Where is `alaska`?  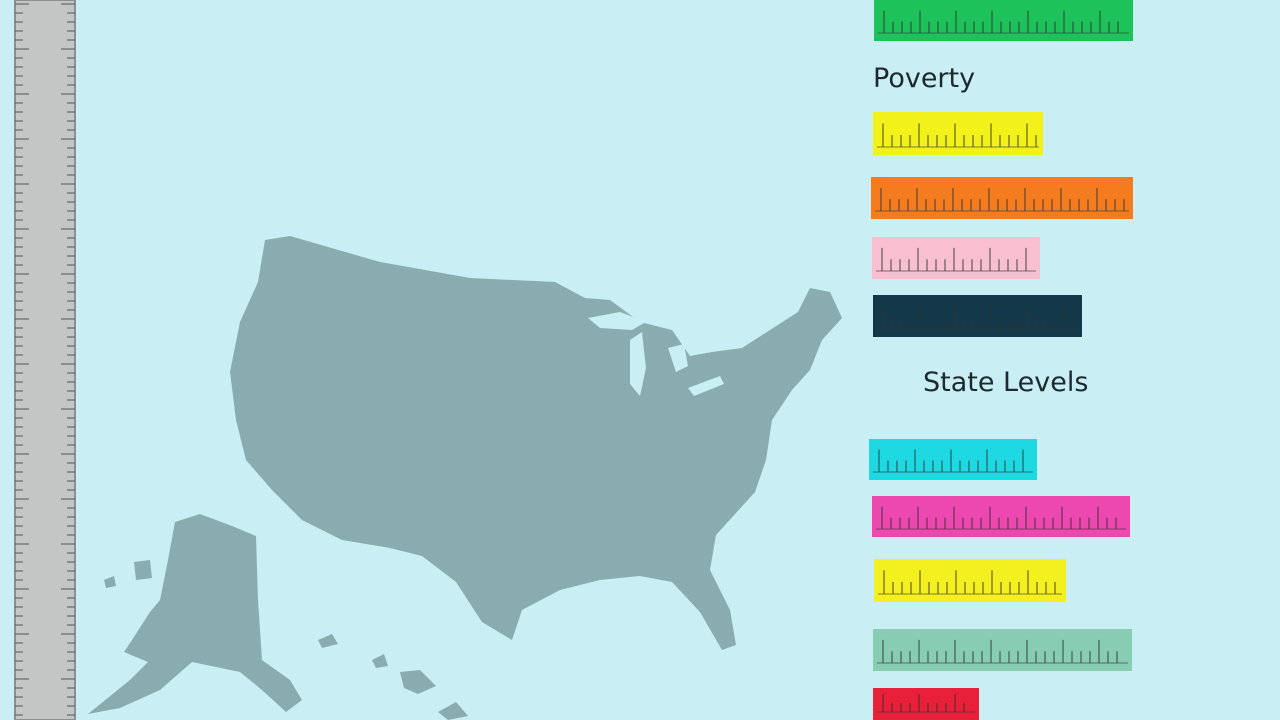
alaska is located at coordinates (195, 614).